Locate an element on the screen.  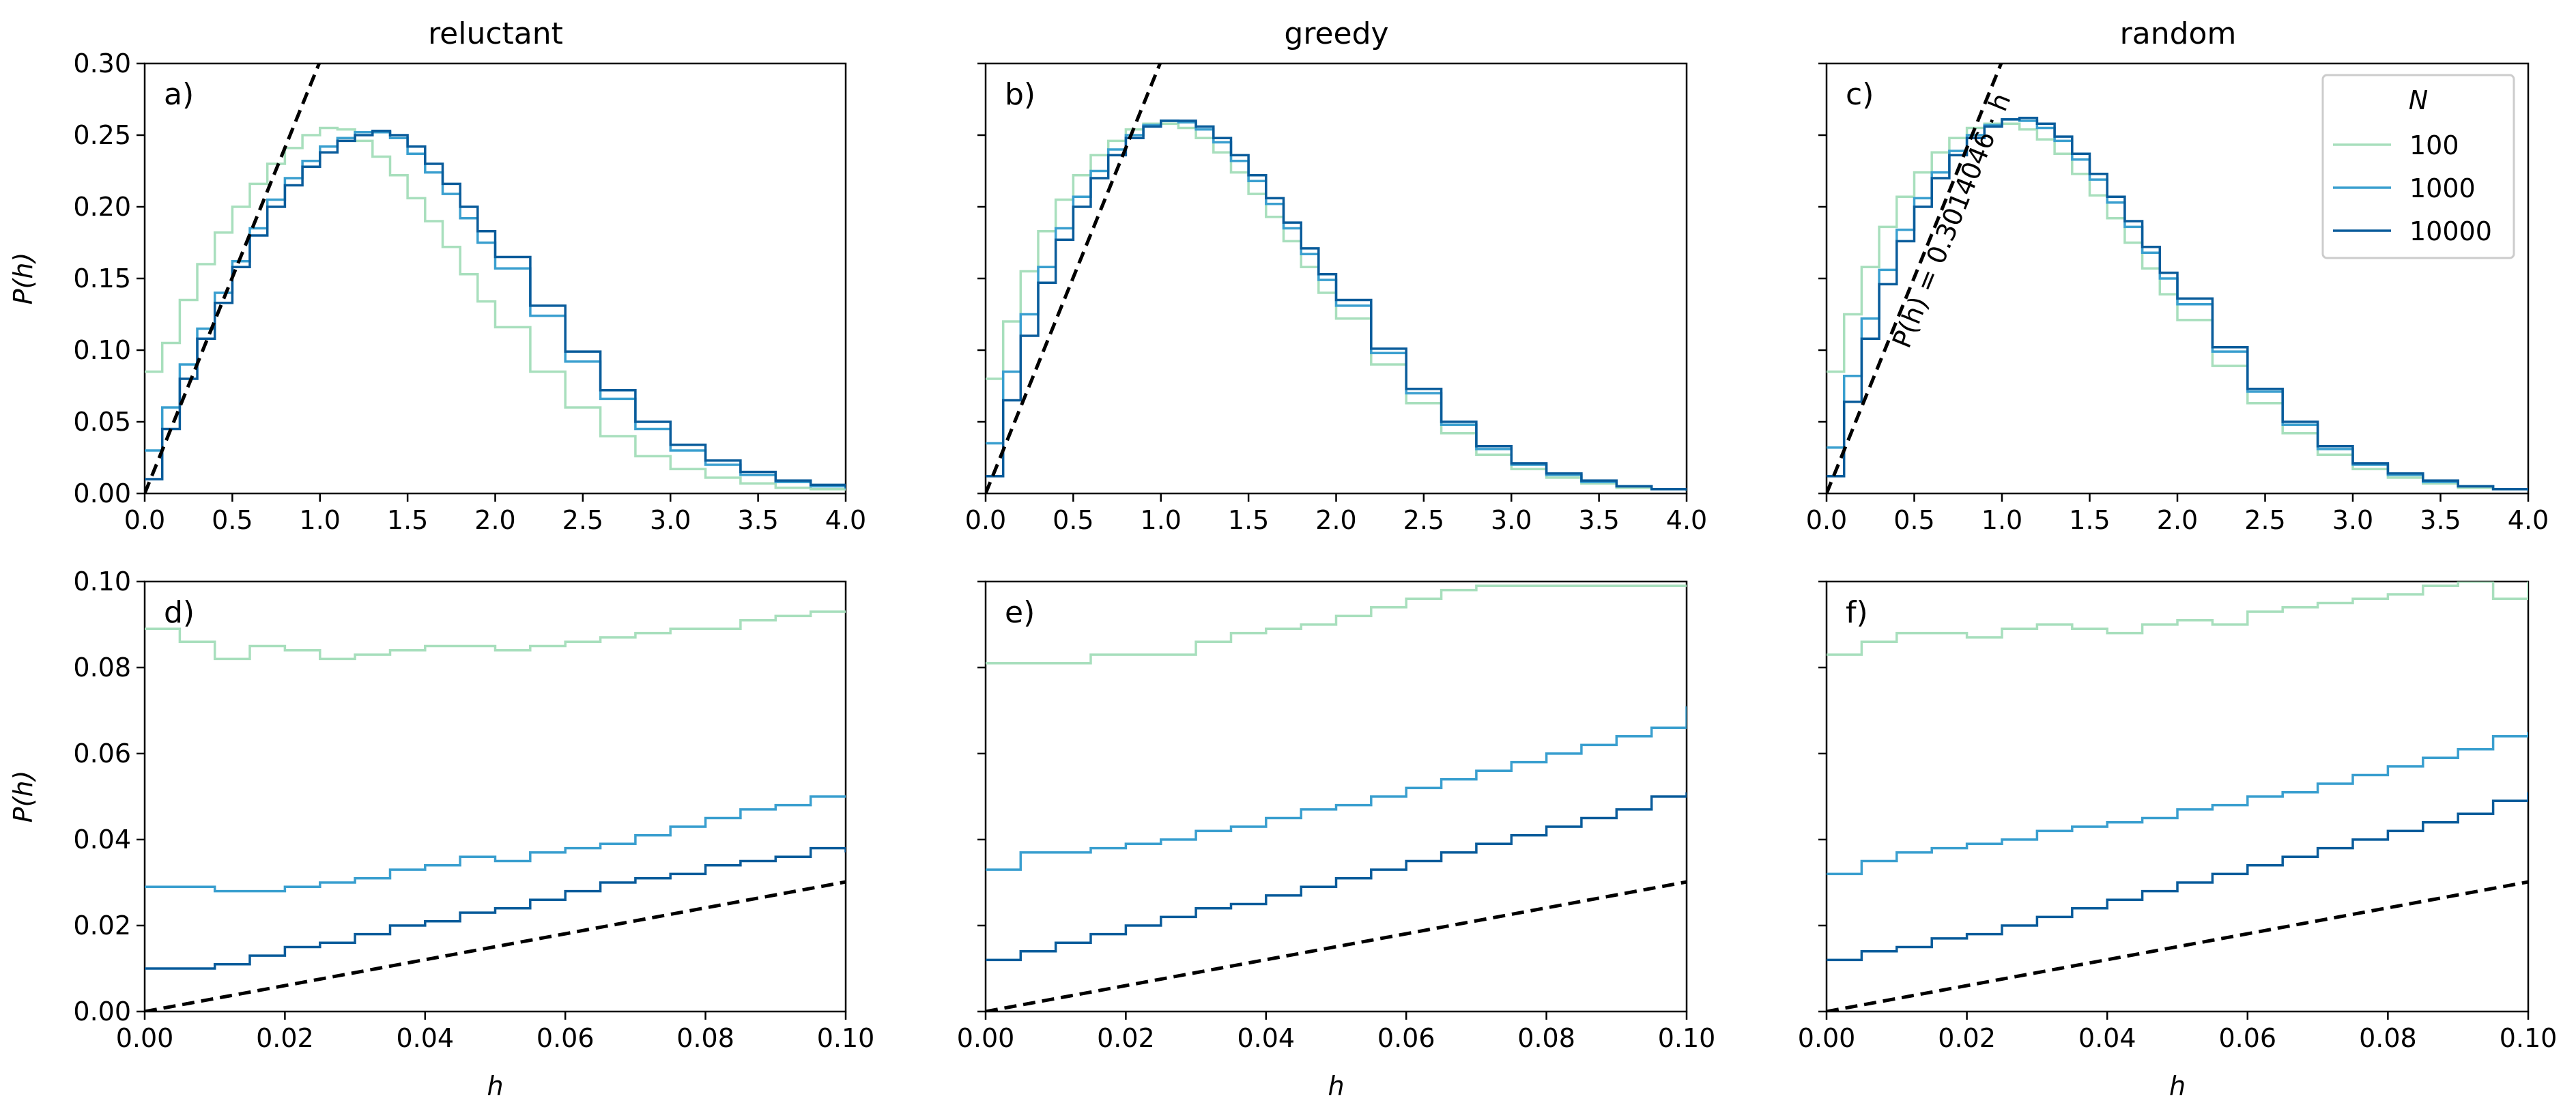
panel-c-xtick-label: 3.5 is located at coordinates (2440, 520).